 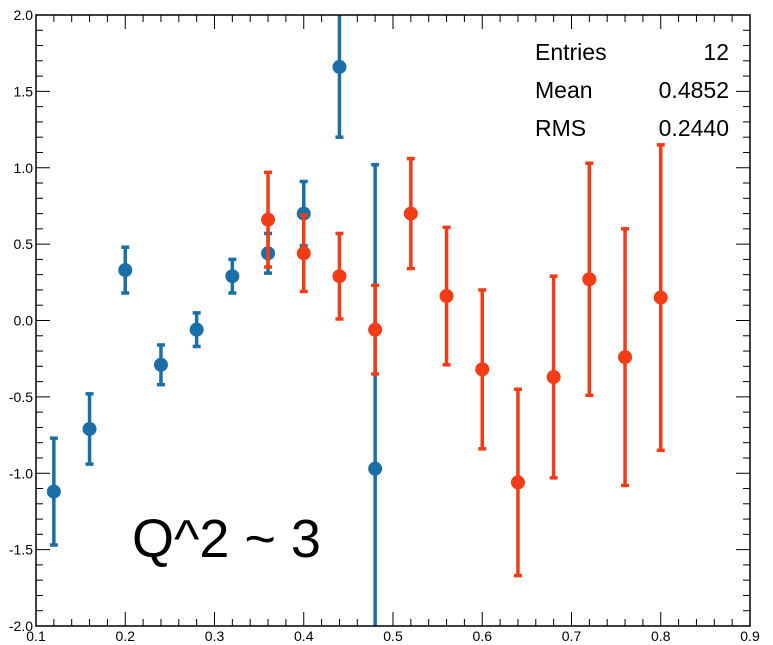 What do you see at coordinates (24, 321) in the screenshot?
I see `y-tick-label: 0.0` at bounding box center [24, 321].